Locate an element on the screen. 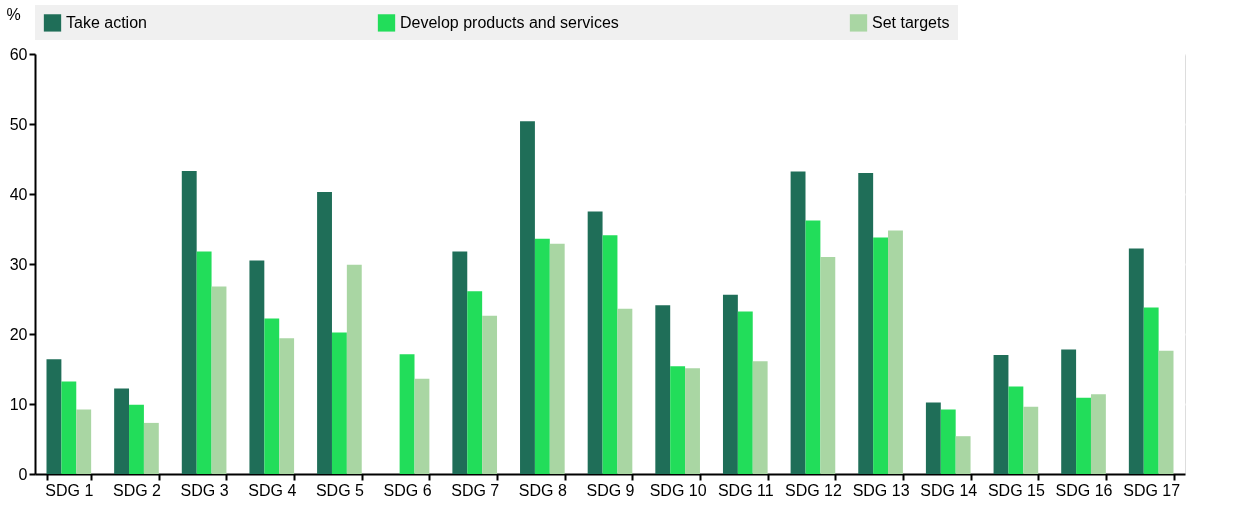 This screenshot has height=527, width=1237. x-tick-label: SDG 16 is located at coordinates (1084, 490).